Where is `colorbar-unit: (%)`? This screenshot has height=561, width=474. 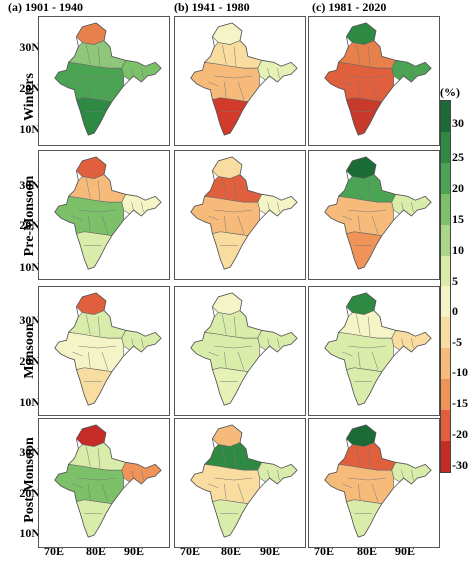 colorbar-unit: (%) is located at coordinates (450, 92).